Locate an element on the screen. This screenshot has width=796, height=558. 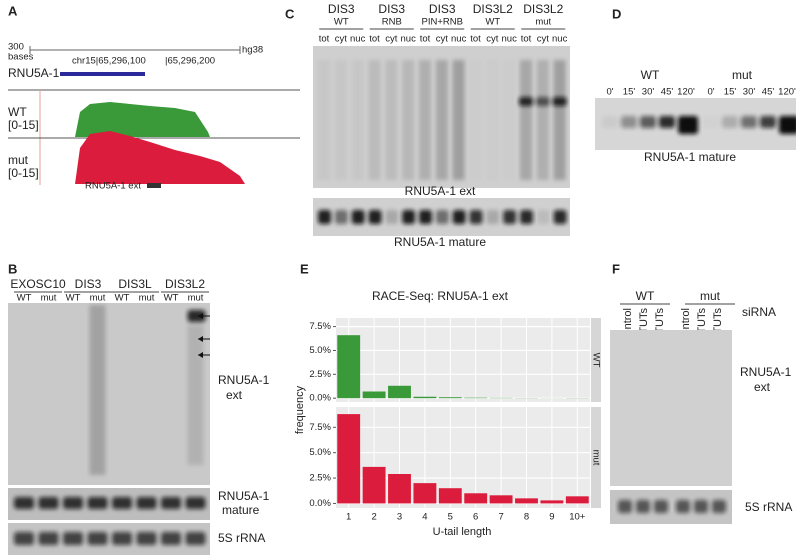
label: PIN+RNB is located at coordinates (442, 22).